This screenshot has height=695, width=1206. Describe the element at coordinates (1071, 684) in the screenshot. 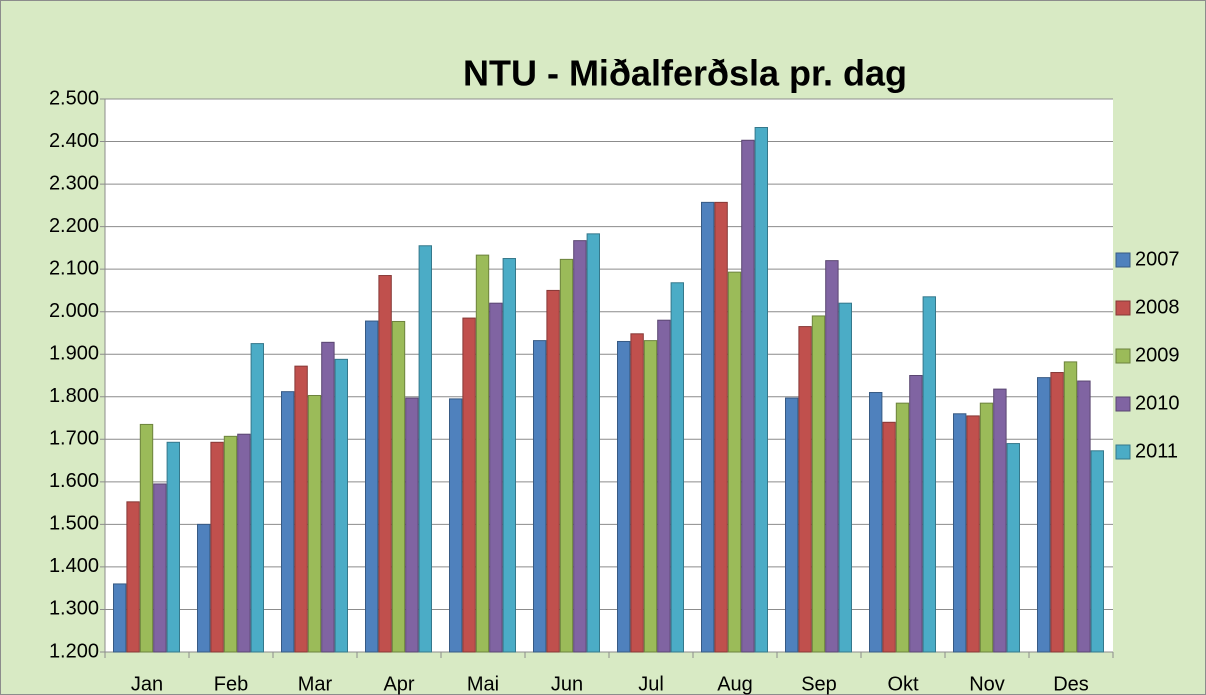

I see `x-tick-label: Des` at that location.